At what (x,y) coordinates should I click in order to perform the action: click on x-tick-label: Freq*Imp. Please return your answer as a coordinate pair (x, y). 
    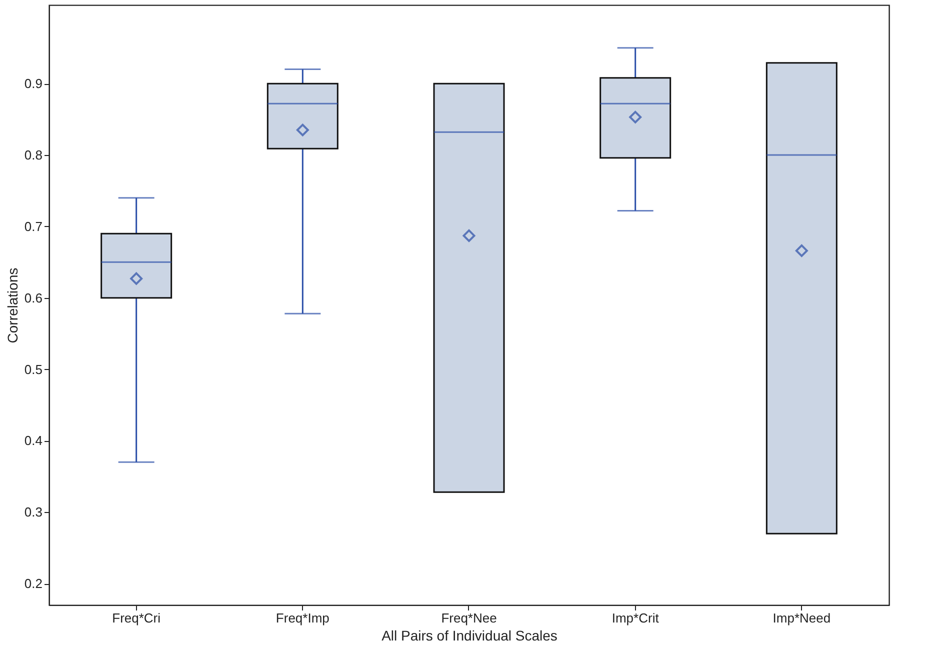
    Looking at the image, I should click on (303, 618).